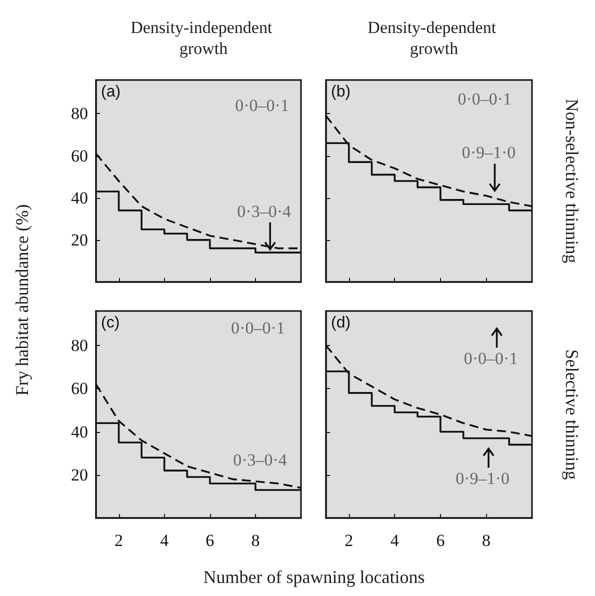 The height and width of the screenshot is (596, 595). Describe the element at coordinates (341, 323) in the screenshot. I see `annotation: (d)` at that location.